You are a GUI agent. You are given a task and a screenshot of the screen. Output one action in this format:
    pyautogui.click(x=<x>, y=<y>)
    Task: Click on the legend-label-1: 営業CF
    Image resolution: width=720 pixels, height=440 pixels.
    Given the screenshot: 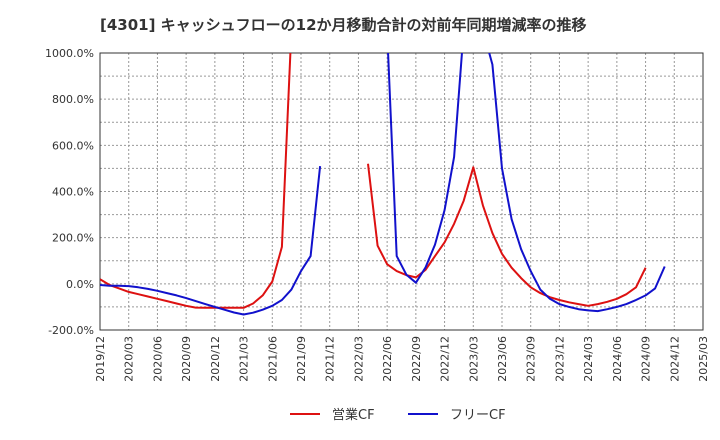 What is the action you would take?
    pyautogui.click(x=353, y=415)
    